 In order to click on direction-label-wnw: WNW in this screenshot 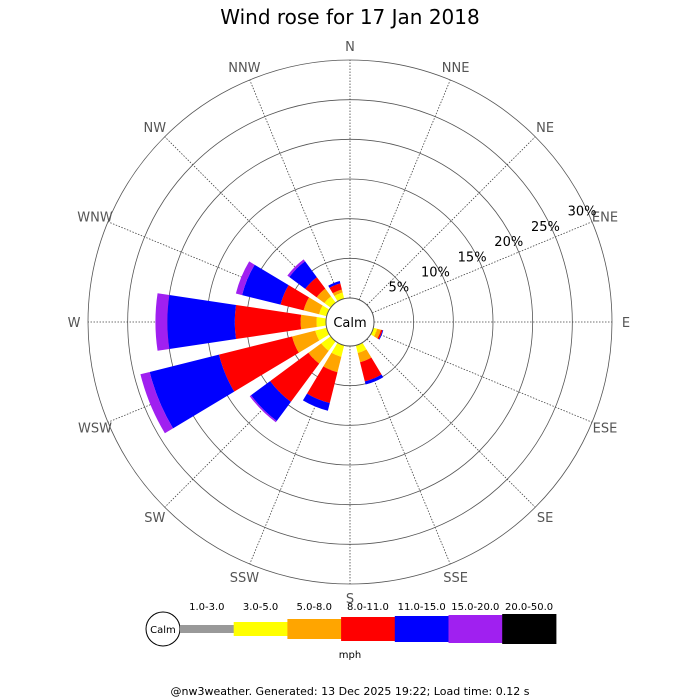, I will do `click(95, 217)`.